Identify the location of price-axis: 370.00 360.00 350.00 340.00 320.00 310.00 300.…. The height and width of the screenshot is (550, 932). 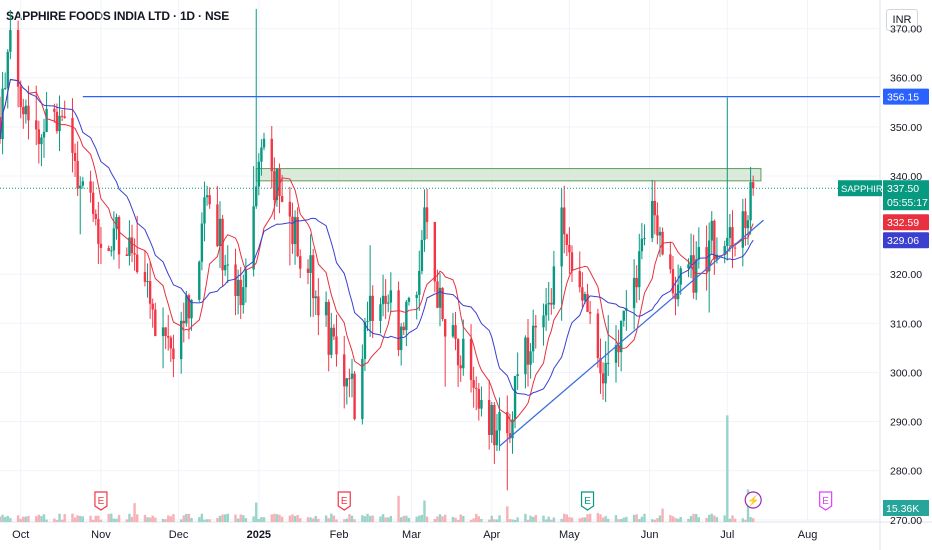
(883, 275).